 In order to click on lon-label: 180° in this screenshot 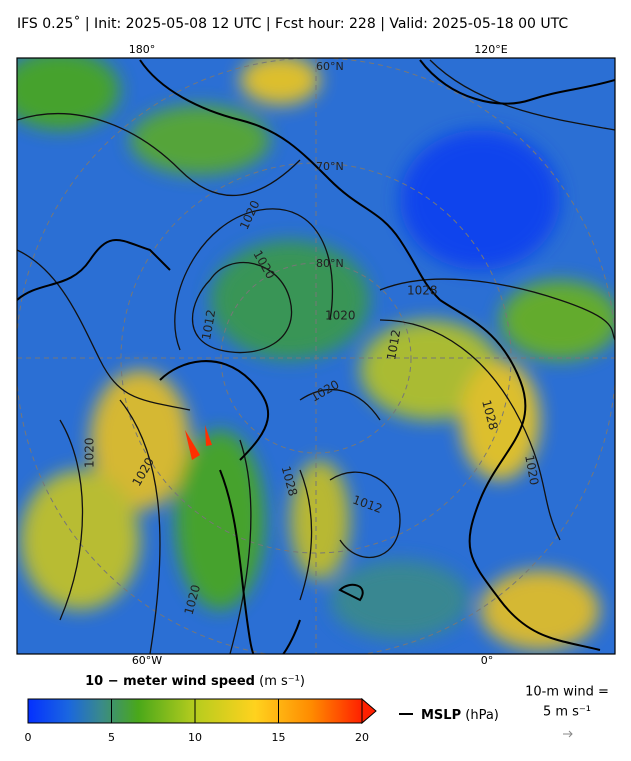, I will do `click(142, 49)`.